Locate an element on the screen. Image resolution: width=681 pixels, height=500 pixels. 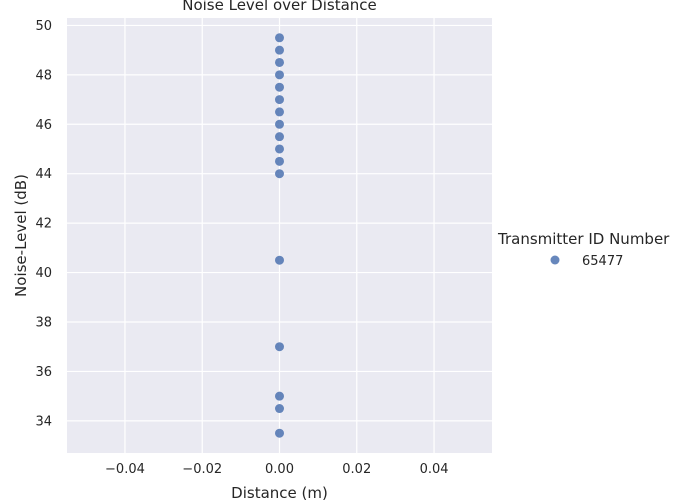
x-tick-label: 0.02 is located at coordinates (356, 469).